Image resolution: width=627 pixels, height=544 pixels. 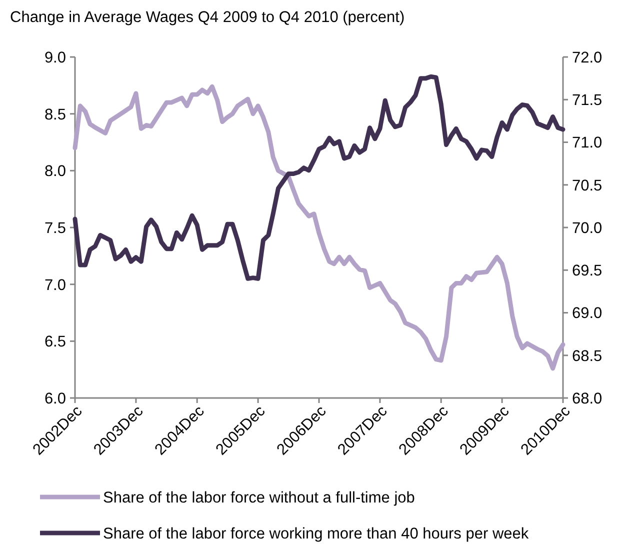 I want to click on y2-tick-label: 71.5, so click(x=587, y=101).